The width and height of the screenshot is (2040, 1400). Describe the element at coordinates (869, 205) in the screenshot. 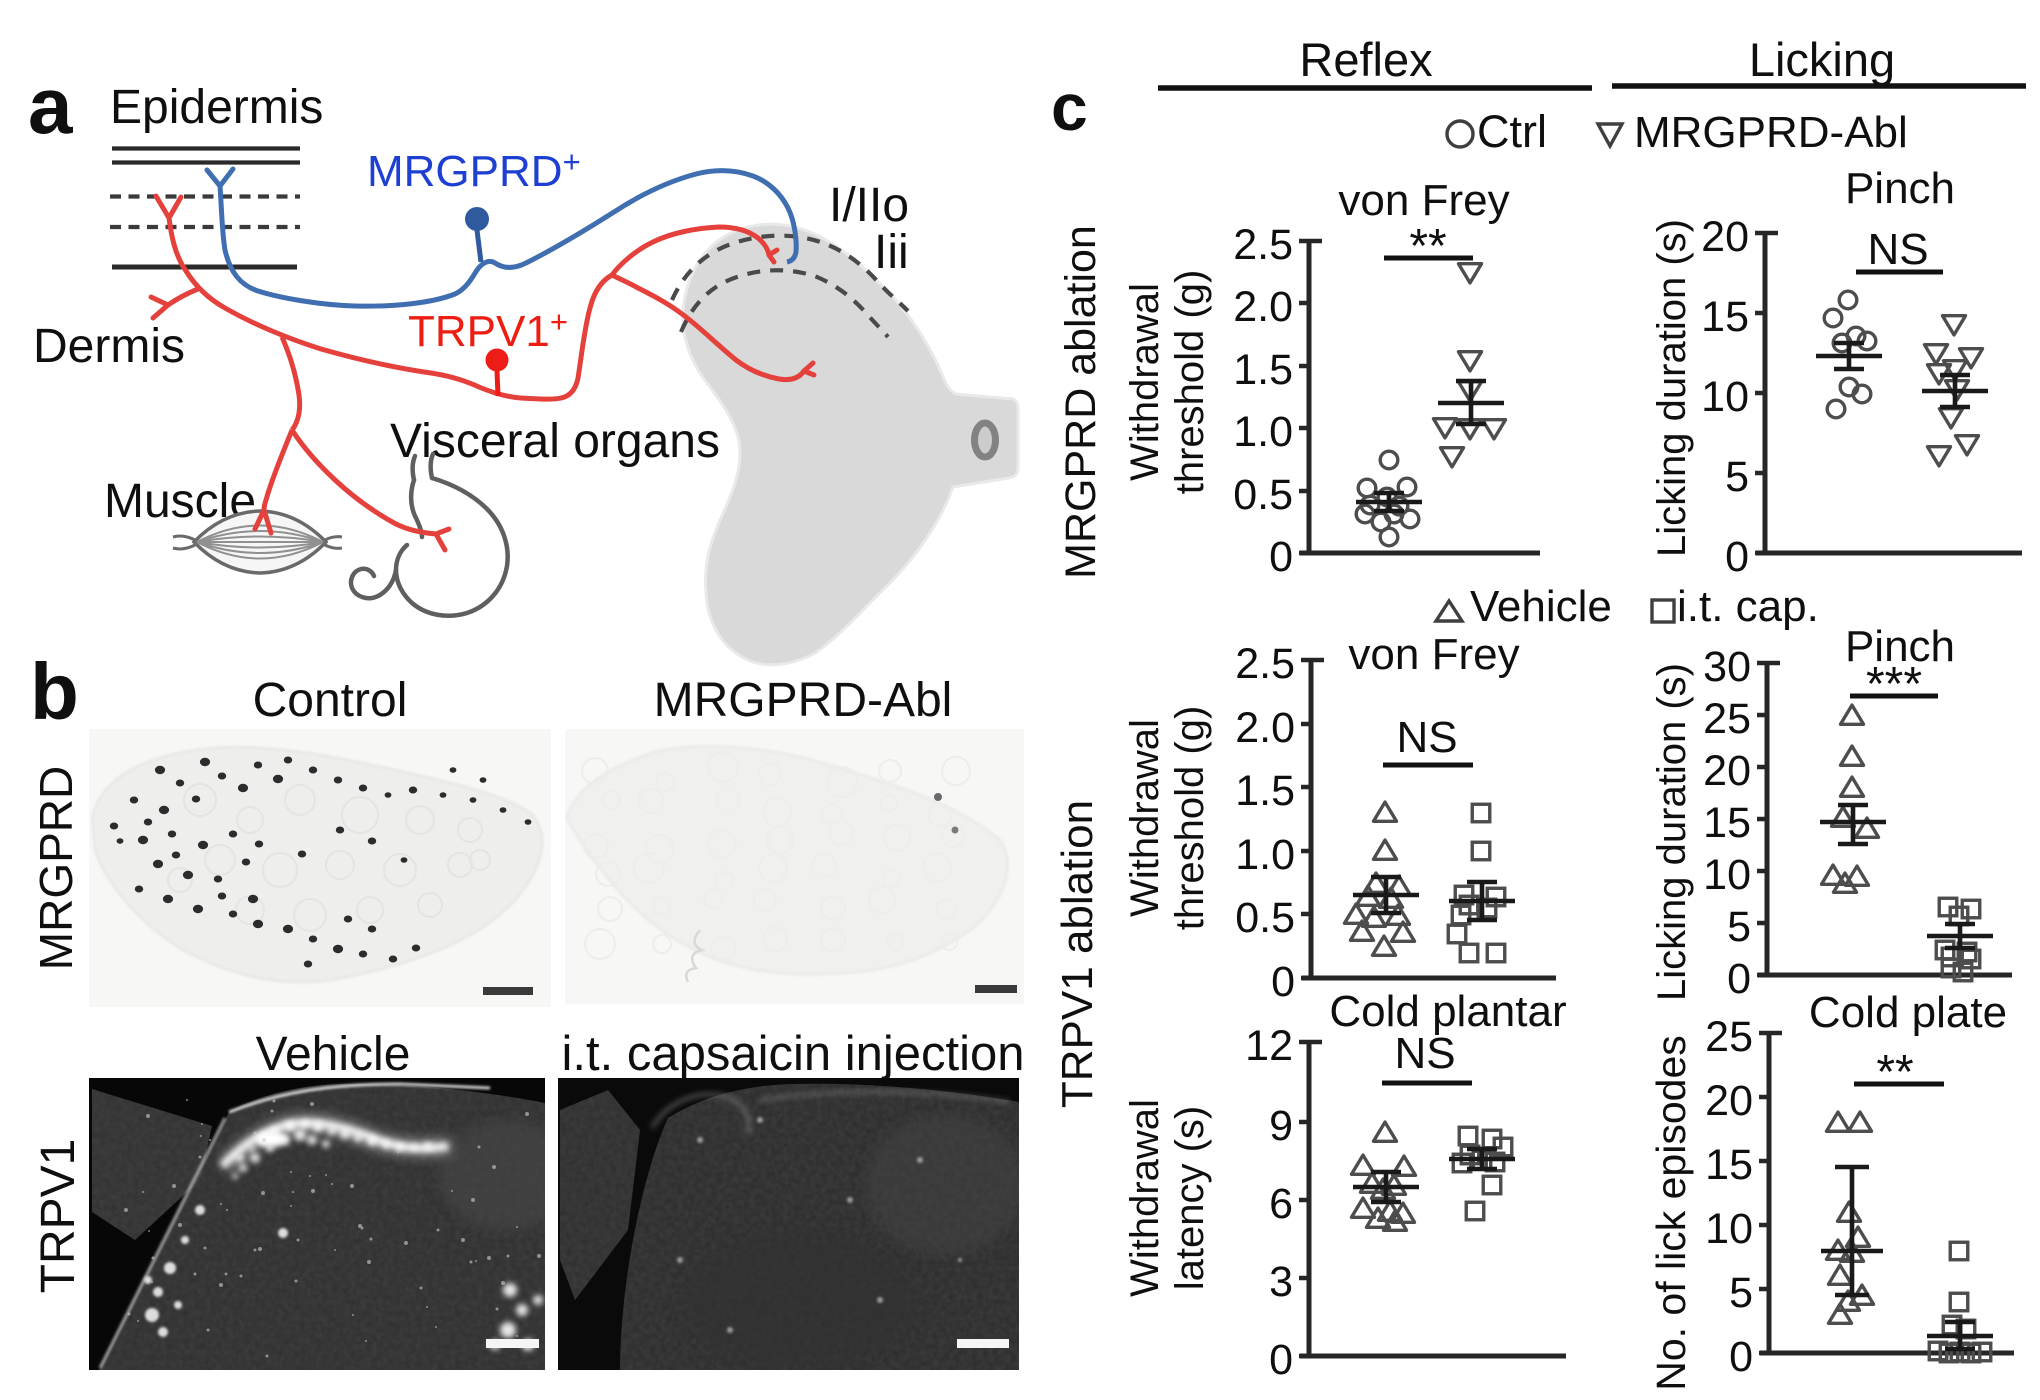

I see `svg-text: I/IIo` at that location.